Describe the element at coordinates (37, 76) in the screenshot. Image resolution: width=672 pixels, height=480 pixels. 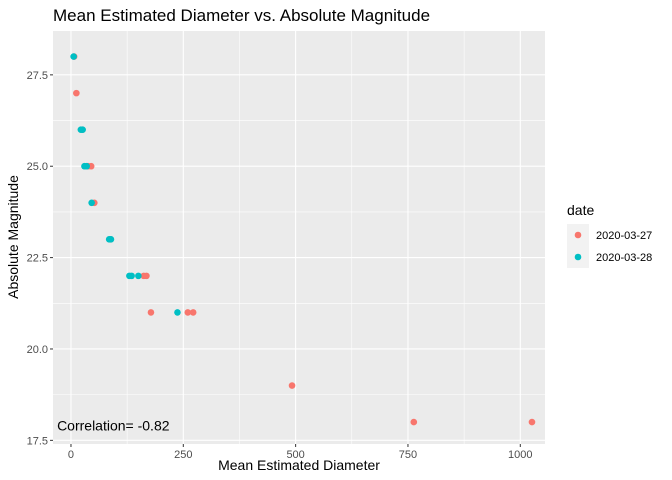
I see `y-tick-label: 27.5` at that location.